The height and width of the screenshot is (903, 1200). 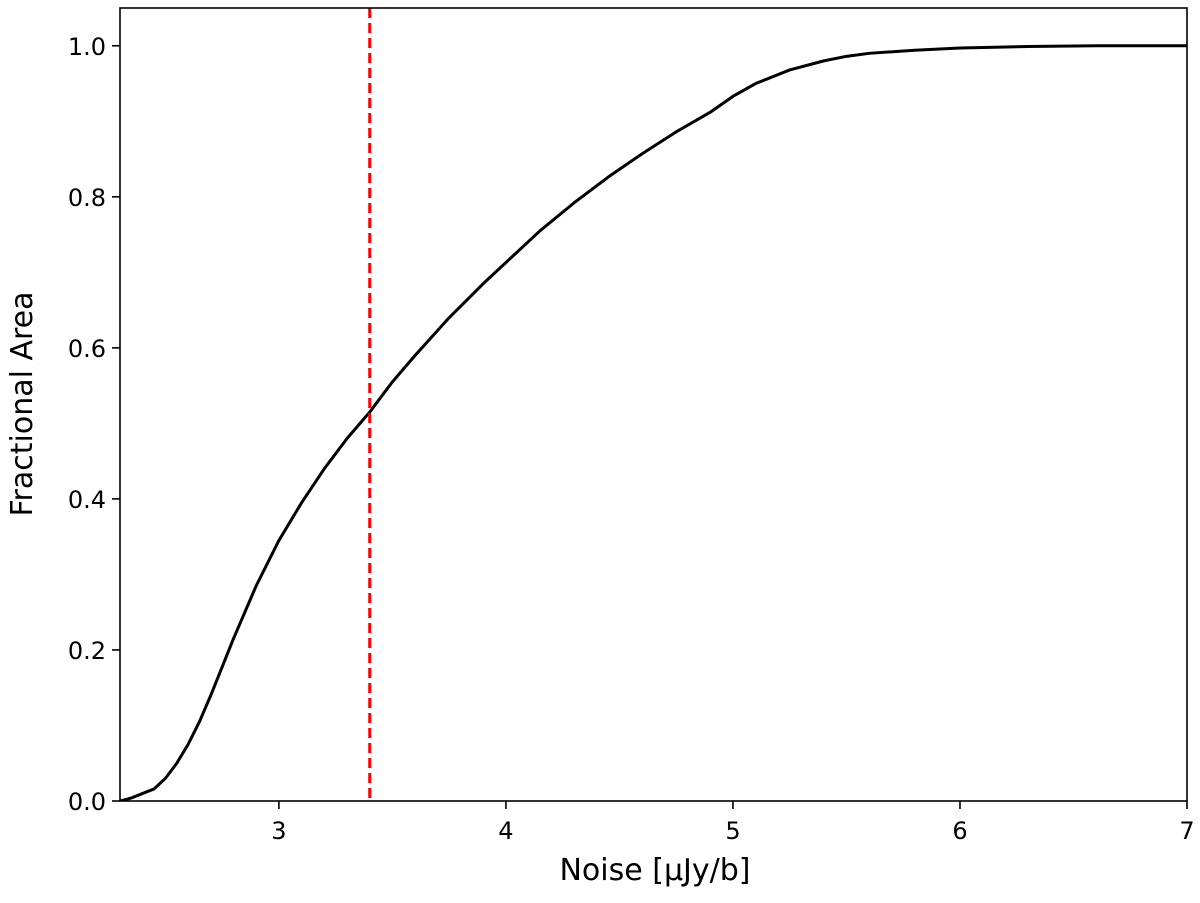 What do you see at coordinates (278, 831) in the screenshot?
I see `x-tick-label: 3` at bounding box center [278, 831].